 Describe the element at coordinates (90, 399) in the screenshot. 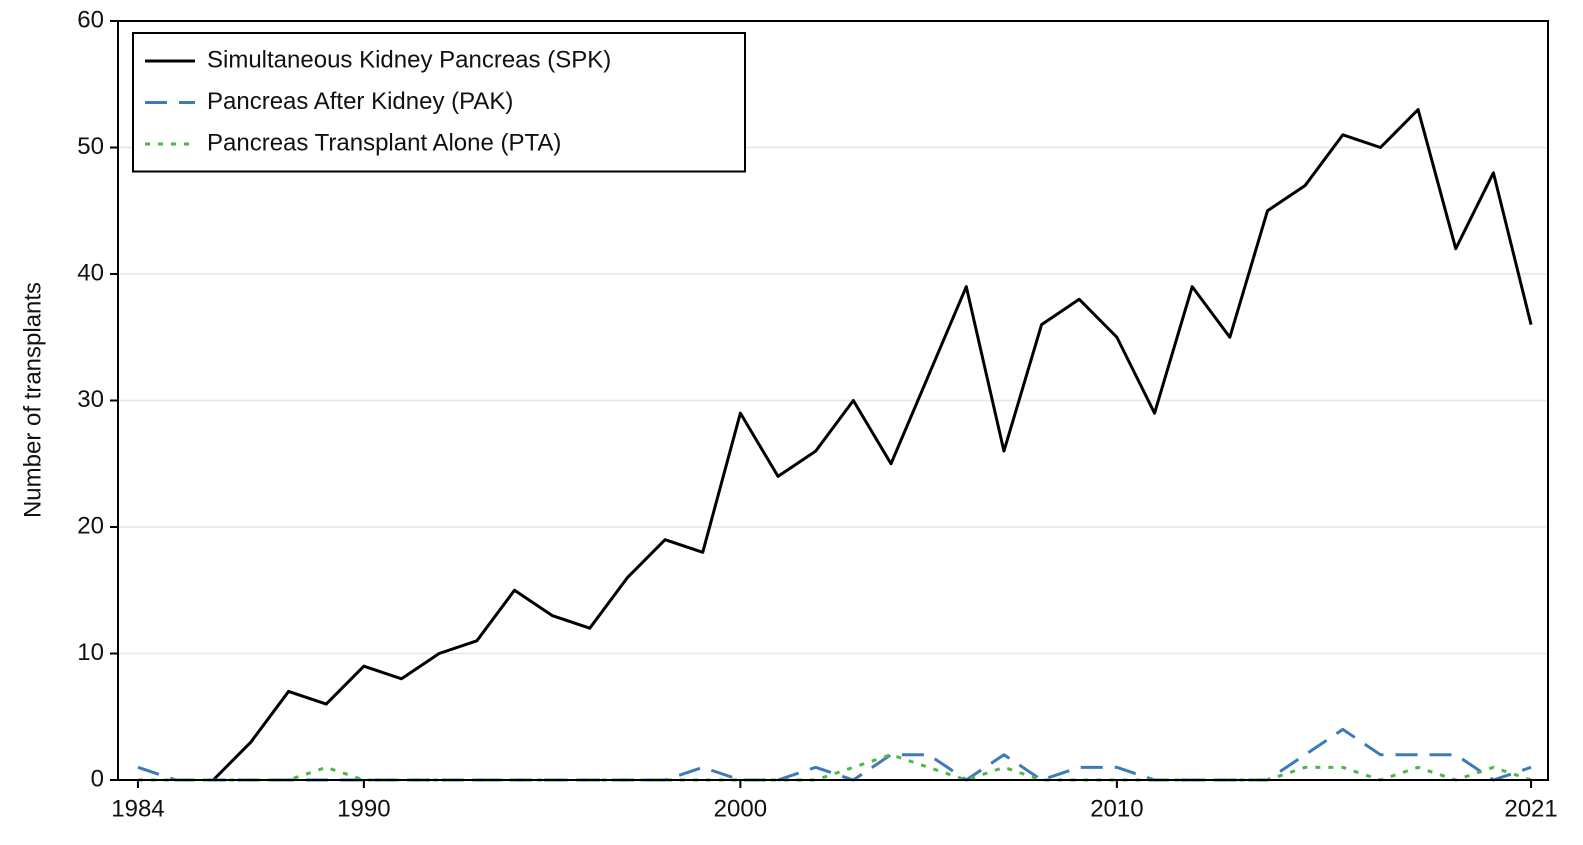

I see `y-tick-label: 30` at that location.